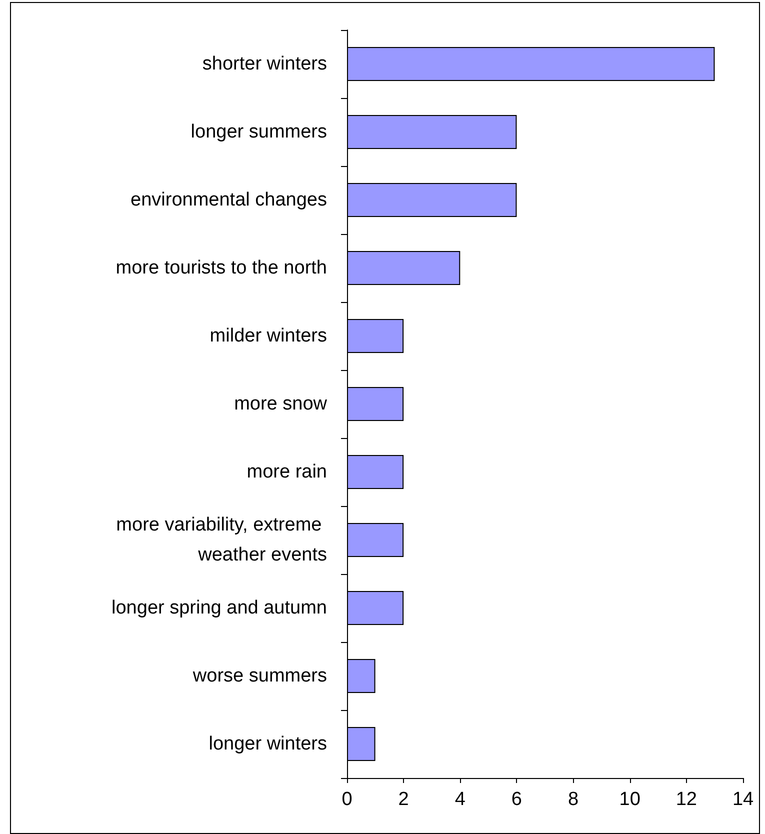 The image size is (765, 834). Describe the element at coordinates (264, 64) in the screenshot. I see `y-tick-label: shorter winters` at that location.